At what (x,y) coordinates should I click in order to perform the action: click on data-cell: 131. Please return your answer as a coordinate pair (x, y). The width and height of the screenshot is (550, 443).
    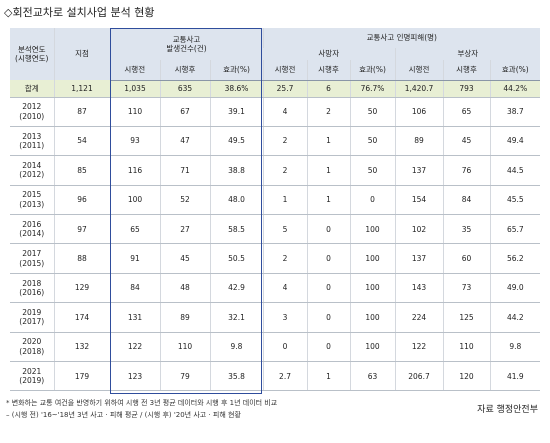
    Looking at the image, I should click on (134, 317).